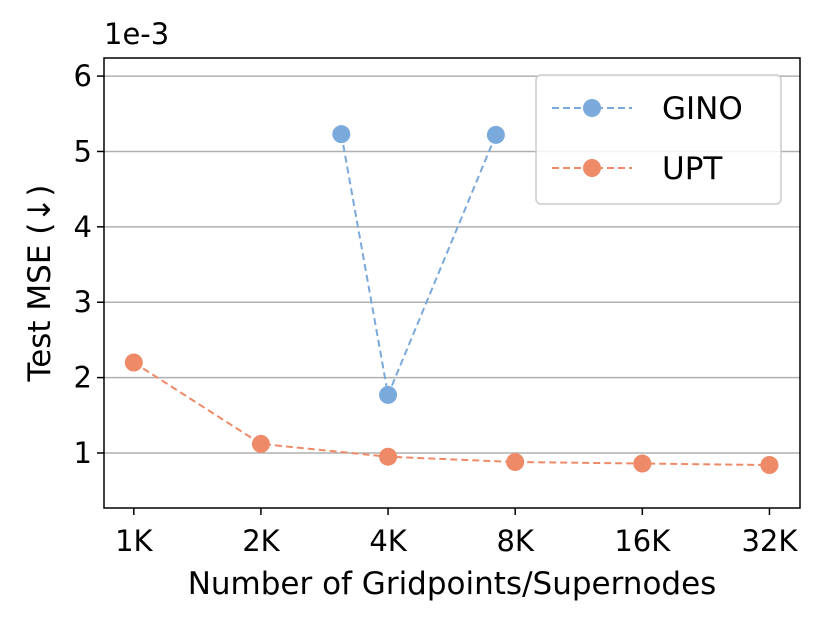 The image size is (830, 627). I want to click on x-tick-label: 4K, so click(388, 541).